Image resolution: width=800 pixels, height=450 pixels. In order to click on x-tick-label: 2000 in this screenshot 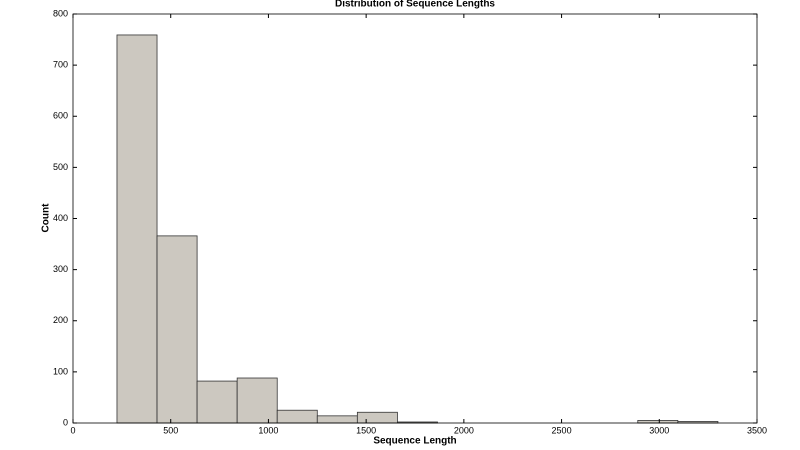, I will do `click(464, 430)`.